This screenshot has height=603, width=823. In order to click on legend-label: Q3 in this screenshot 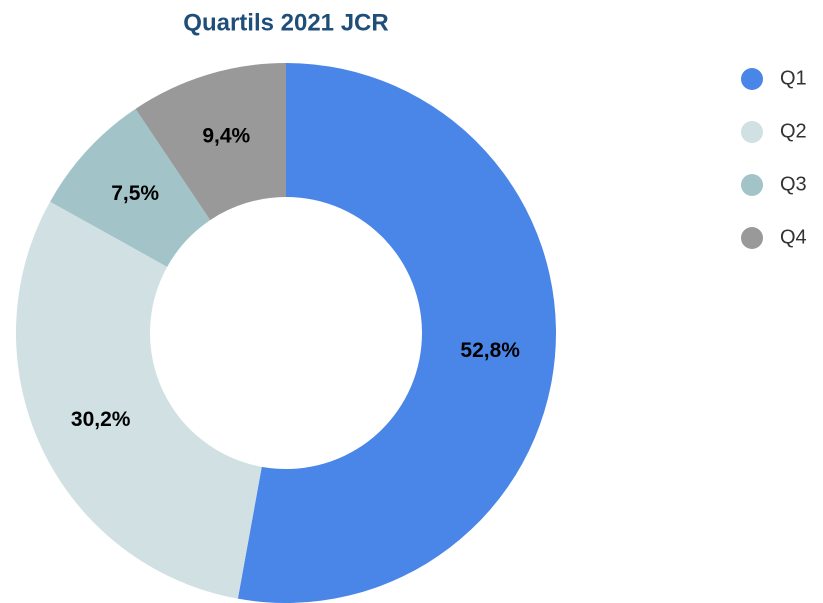, I will do `click(793, 184)`.